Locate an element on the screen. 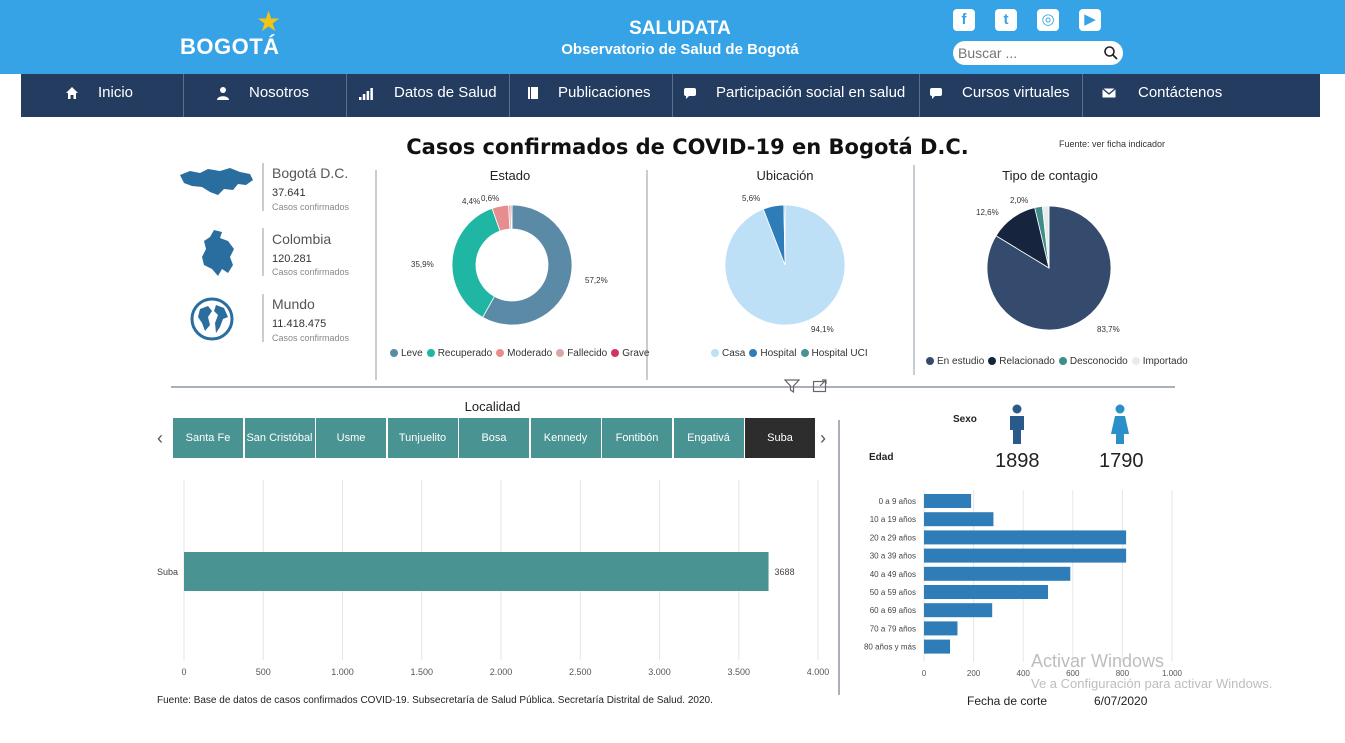  pie-slice-grave is located at coordinates (511, 217).